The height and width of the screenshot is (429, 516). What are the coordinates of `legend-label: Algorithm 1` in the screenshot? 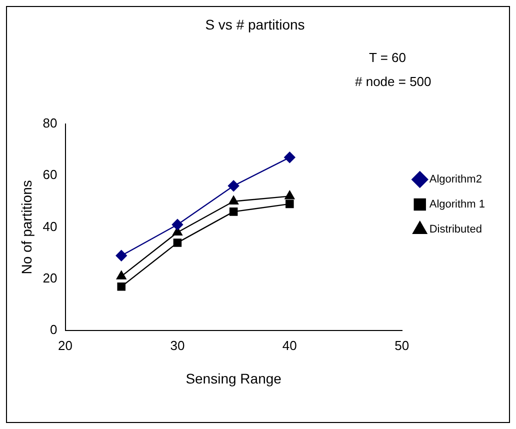 It's located at (457, 204).